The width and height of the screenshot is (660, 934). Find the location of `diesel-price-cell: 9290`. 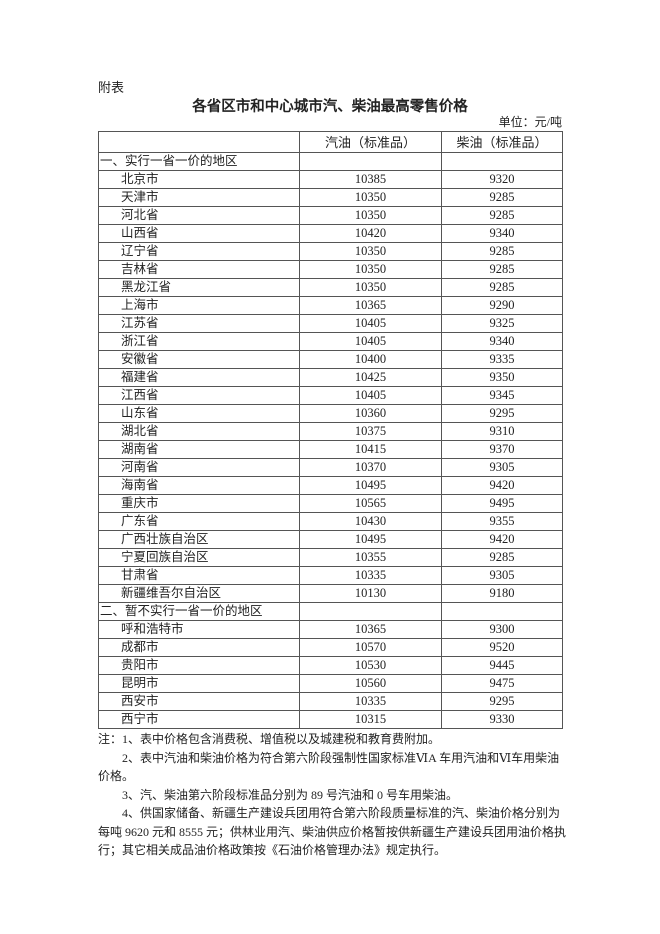

diesel-price-cell: 9290 is located at coordinates (502, 305).